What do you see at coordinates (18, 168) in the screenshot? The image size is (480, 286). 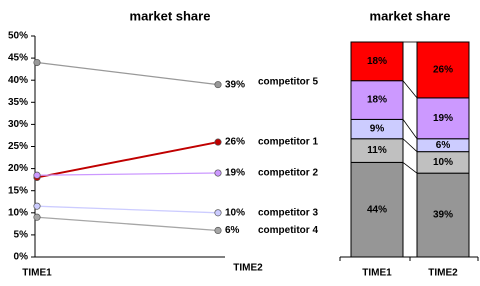 I see `y-tick-label: 20%` at bounding box center [18, 168].